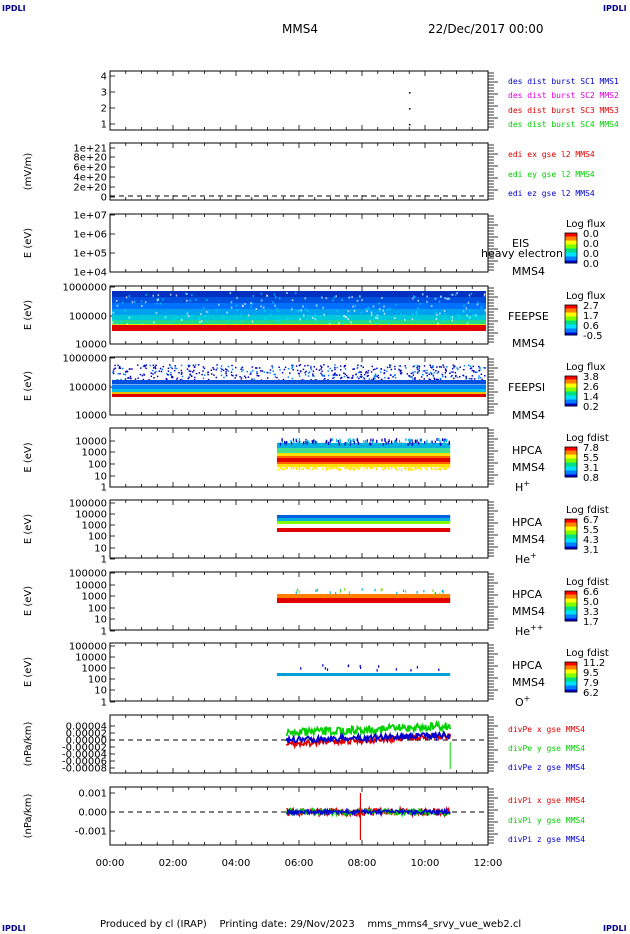  I want to click on x-tick-label: 12:00, so click(488, 863).